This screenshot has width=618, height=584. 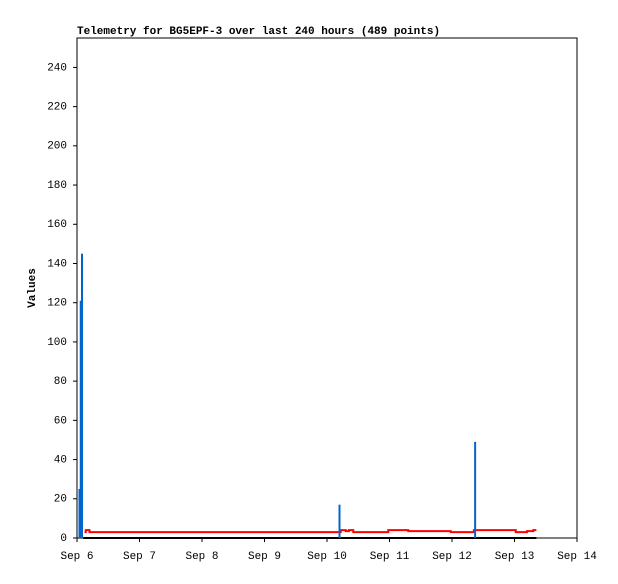 I want to click on y-axis-label: Values, so click(x=33, y=288).